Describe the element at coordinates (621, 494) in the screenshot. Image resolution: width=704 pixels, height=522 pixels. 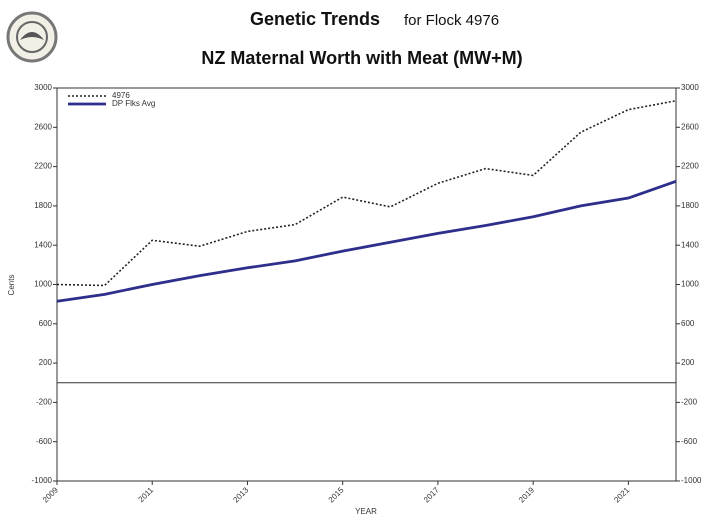
I see `x-tick-label: 2021` at that location.